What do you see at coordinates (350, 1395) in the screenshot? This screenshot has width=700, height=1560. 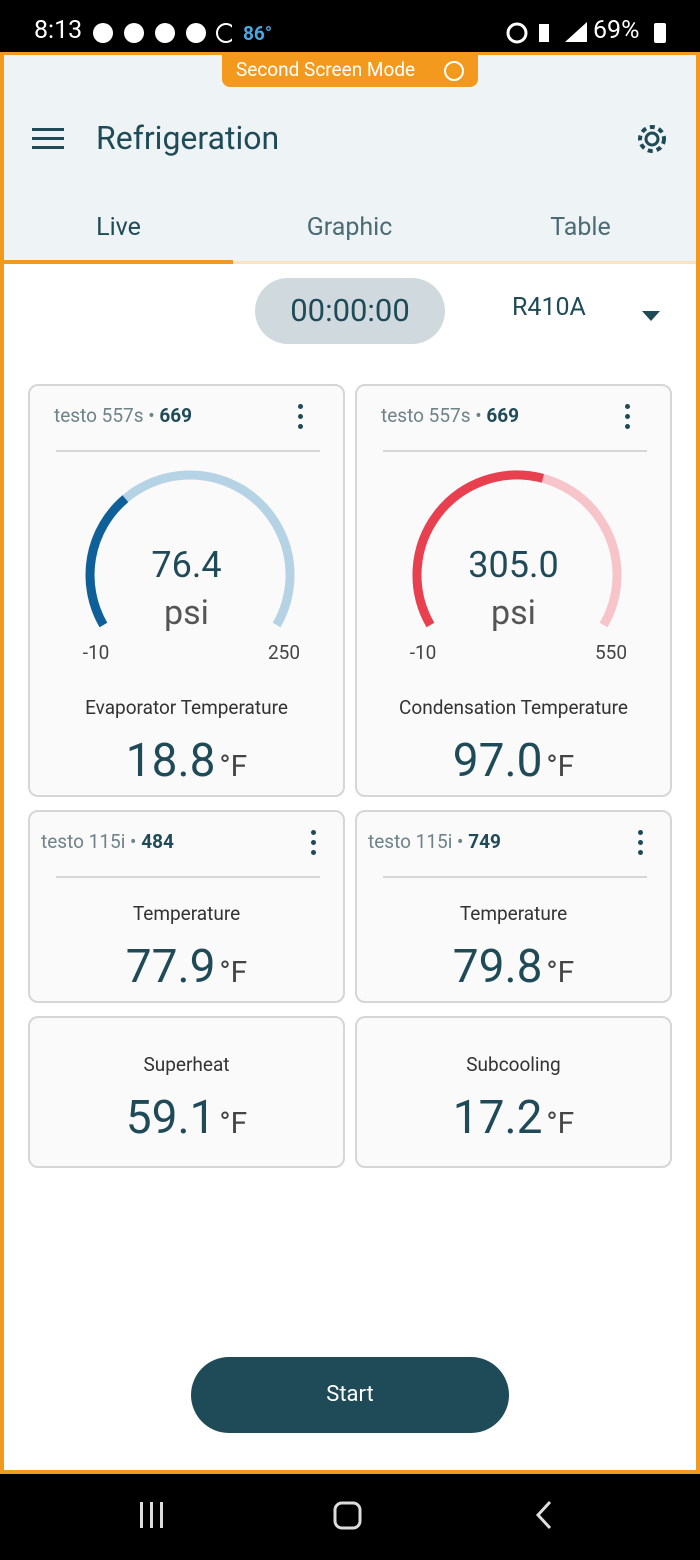 I see `start-button: Start` at bounding box center [350, 1395].